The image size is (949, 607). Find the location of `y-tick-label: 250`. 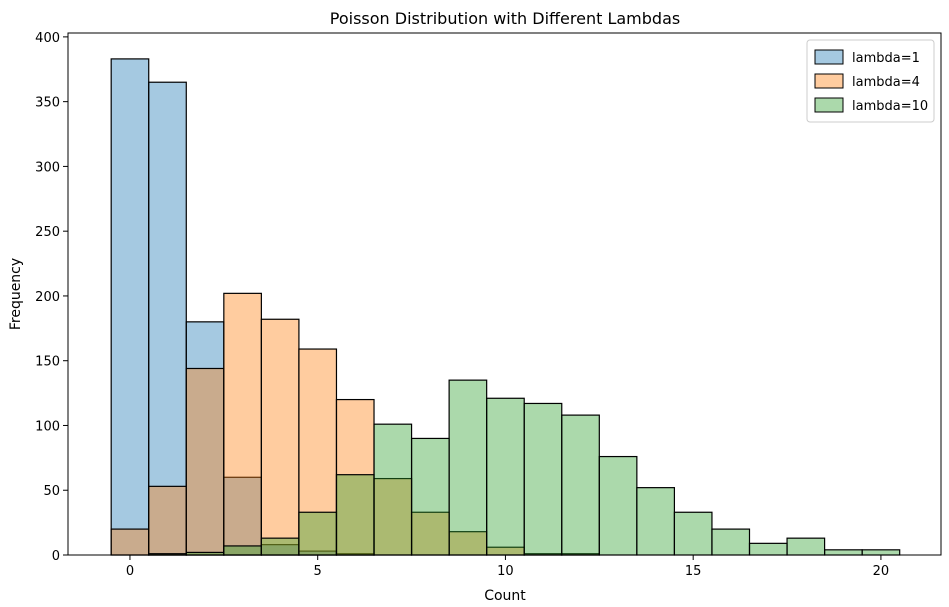

y-tick-label: 250 is located at coordinates (47, 232).